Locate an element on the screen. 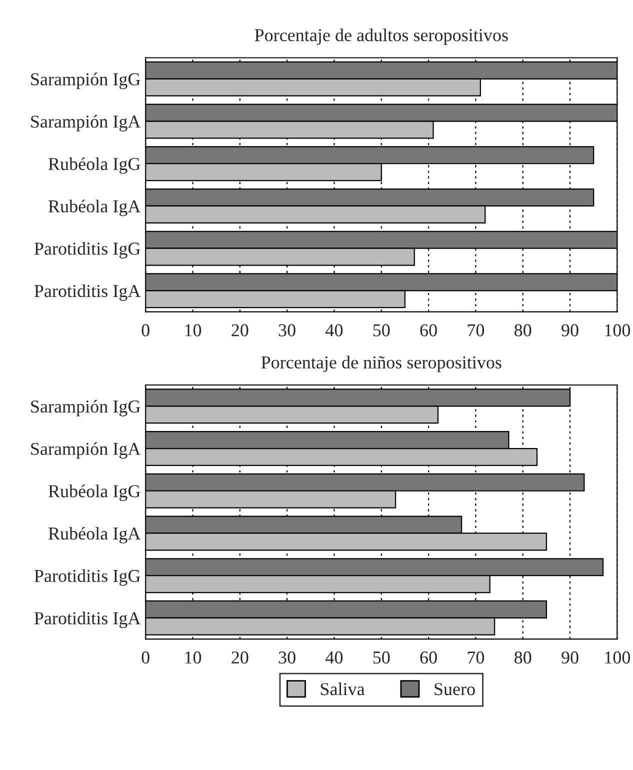 The width and height of the screenshot is (633, 770). chart-title: Porcentaje de adultos seropositivos is located at coordinates (381, 36).